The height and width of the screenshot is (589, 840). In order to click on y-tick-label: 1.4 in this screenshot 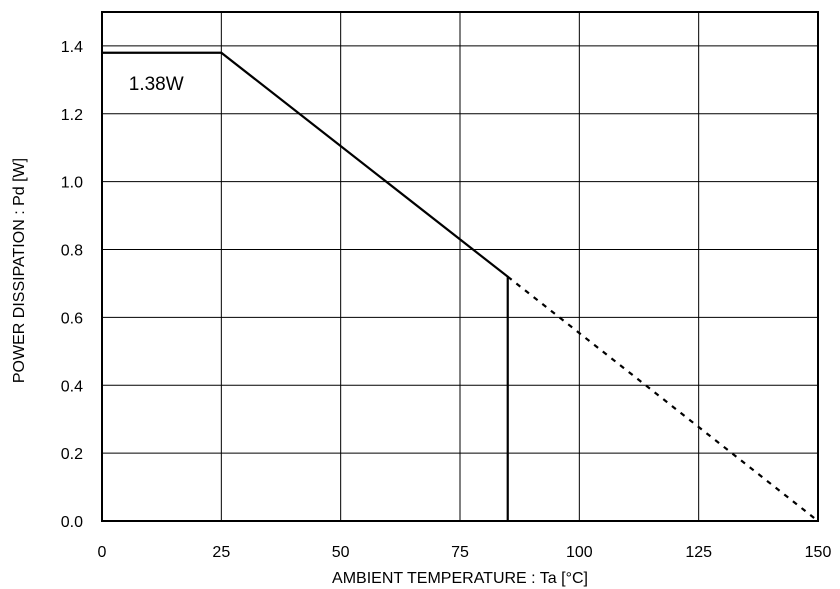, I will do `click(72, 47)`.